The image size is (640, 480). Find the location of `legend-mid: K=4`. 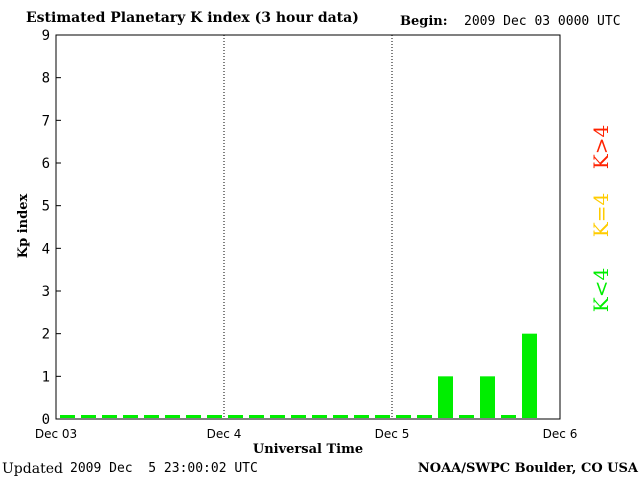

legend-mid: K=4 is located at coordinates (601, 215).